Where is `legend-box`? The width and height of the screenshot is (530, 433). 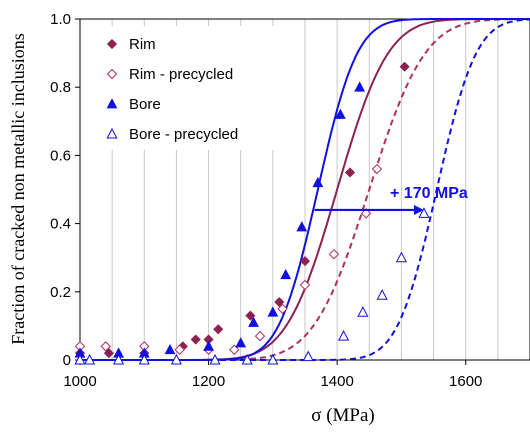 legend-box is located at coordinates (186, 88).